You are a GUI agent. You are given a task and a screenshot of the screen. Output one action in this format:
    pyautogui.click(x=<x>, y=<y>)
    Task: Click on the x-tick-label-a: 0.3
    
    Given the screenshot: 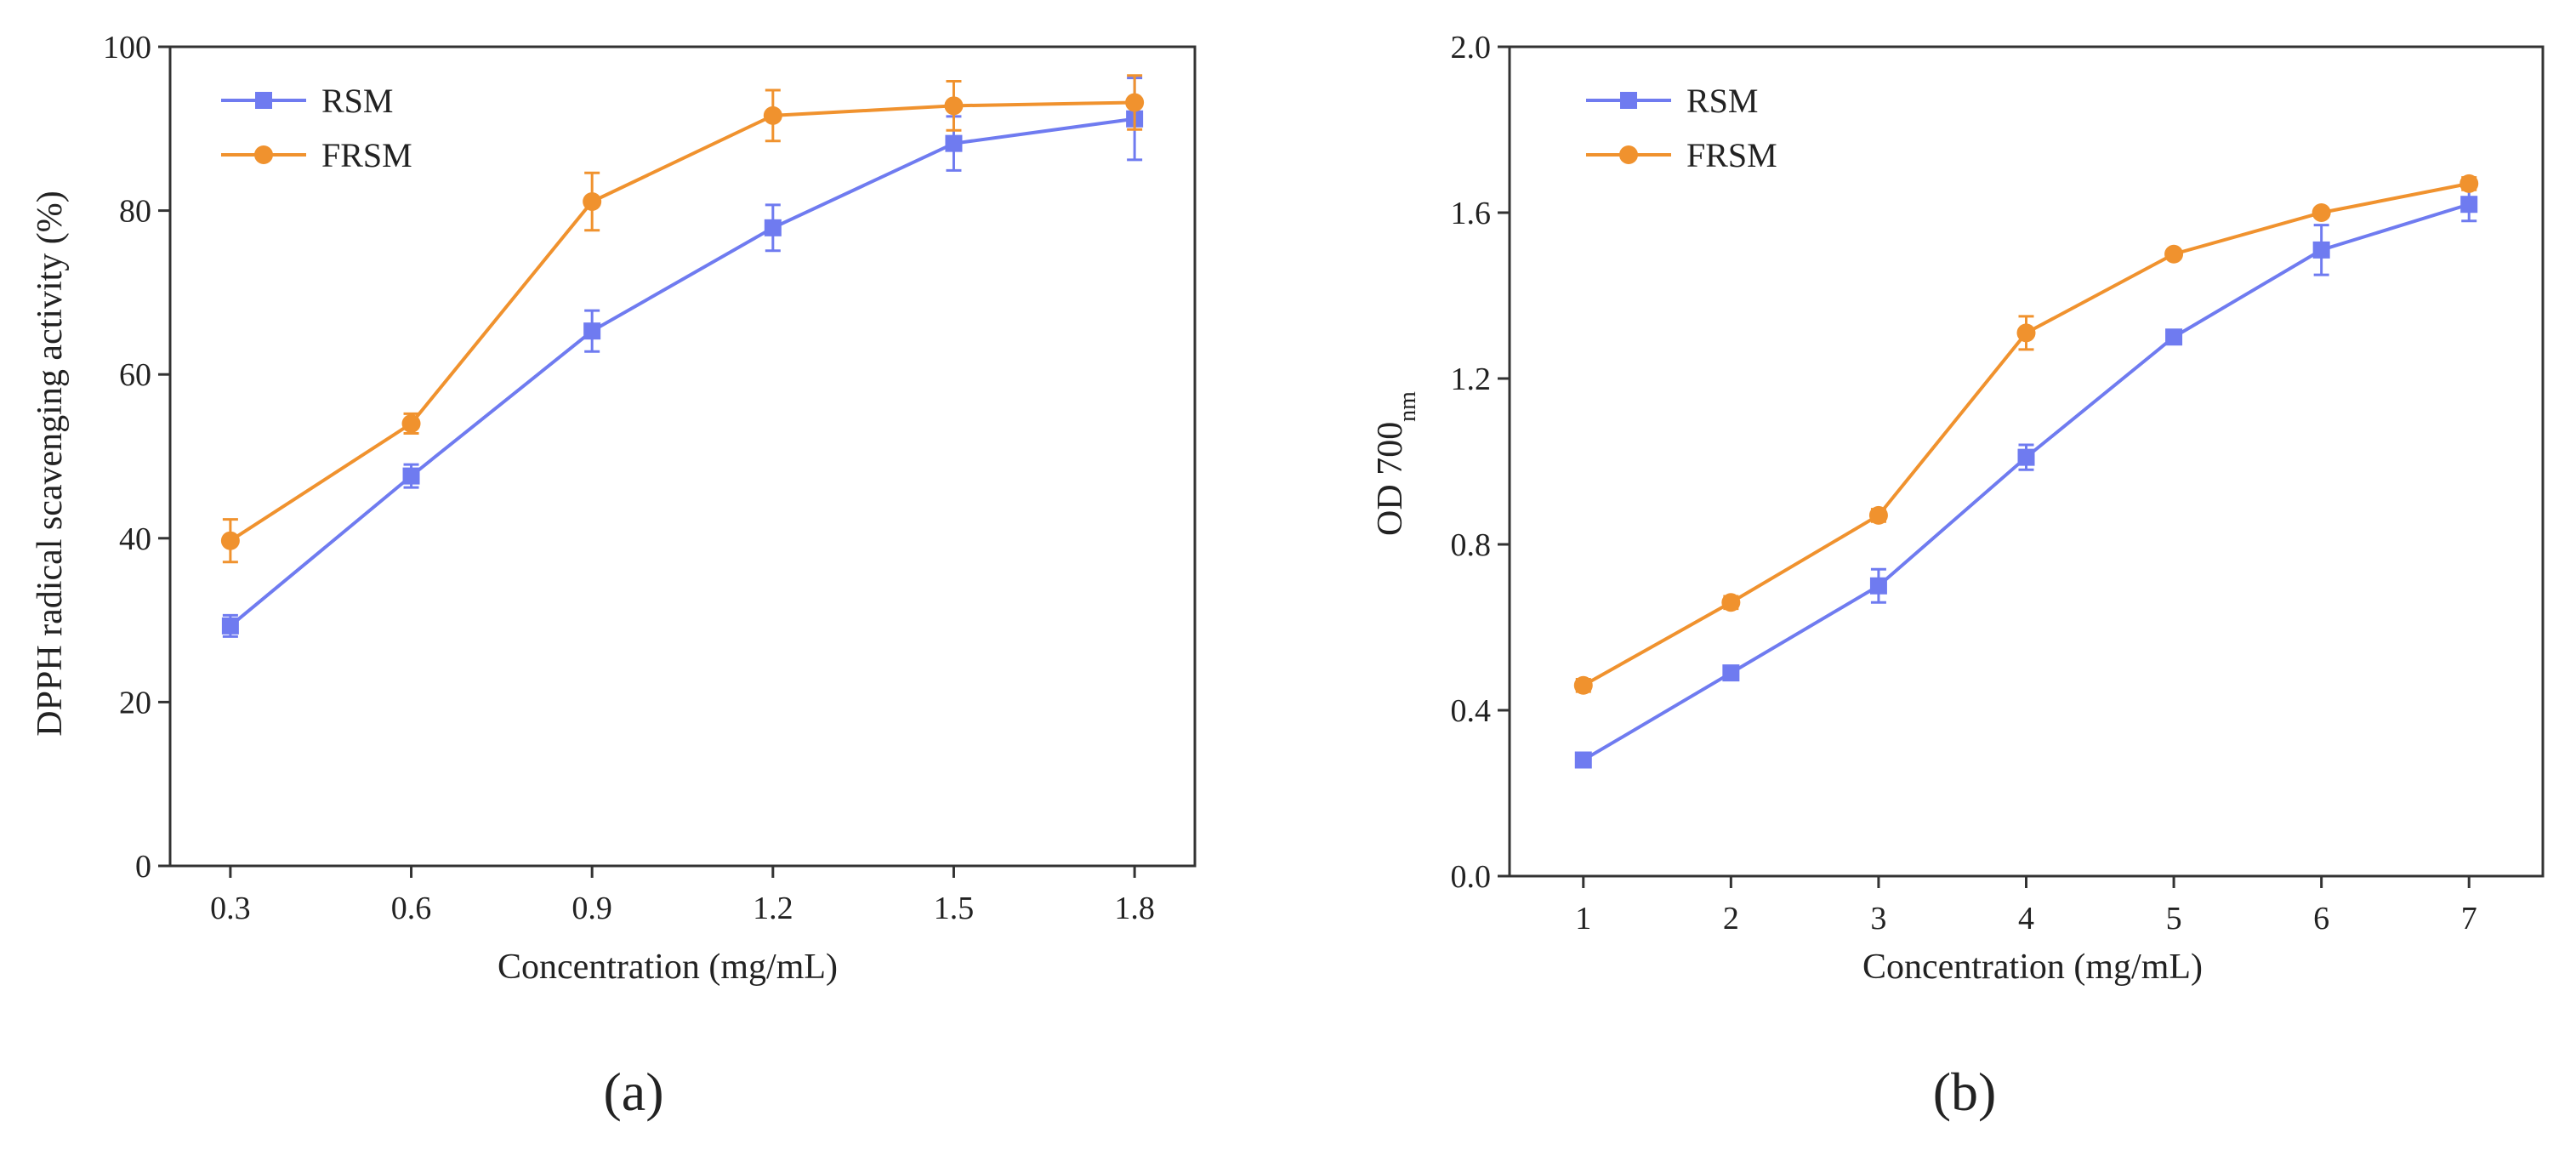 What is the action you would take?
    pyautogui.click(x=230, y=908)
    